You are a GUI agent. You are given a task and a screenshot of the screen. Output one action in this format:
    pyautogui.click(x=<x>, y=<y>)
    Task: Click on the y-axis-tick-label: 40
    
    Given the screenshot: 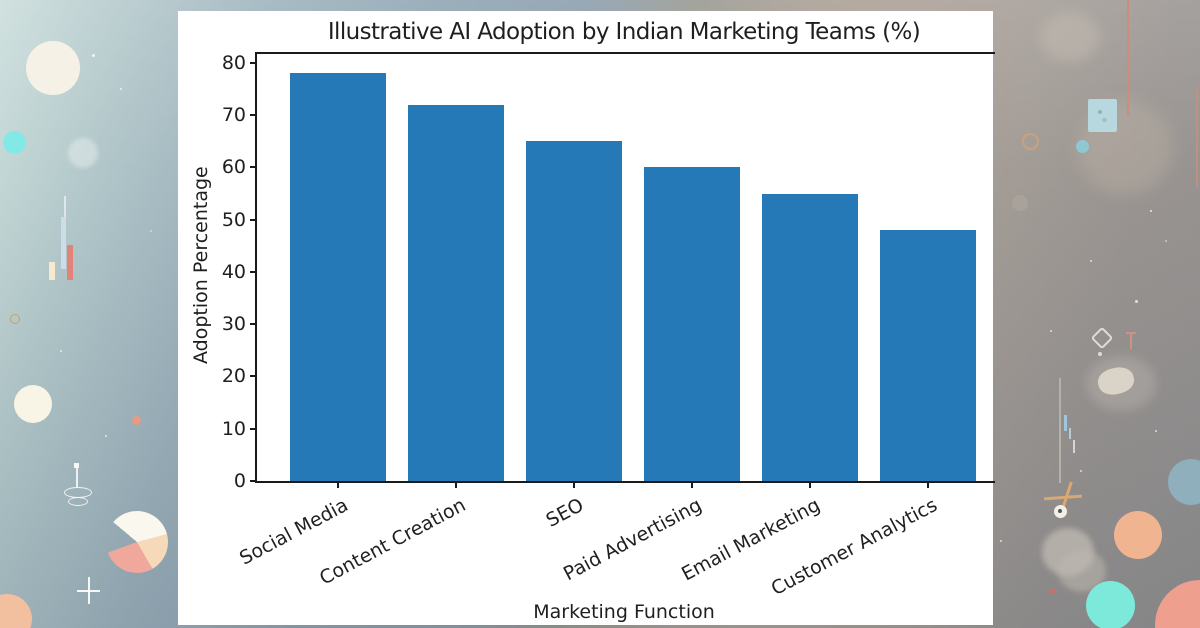 What is the action you would take?
    pyautogui.click(x=233, y=271)
    